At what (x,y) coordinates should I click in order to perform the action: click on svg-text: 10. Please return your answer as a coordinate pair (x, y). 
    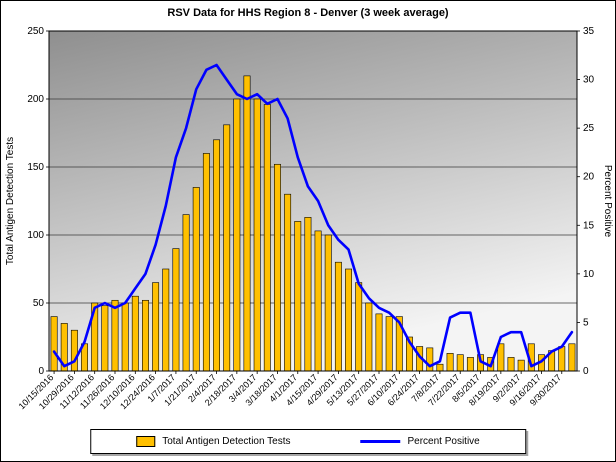
    Looking at the image, I should click on (589, 274).